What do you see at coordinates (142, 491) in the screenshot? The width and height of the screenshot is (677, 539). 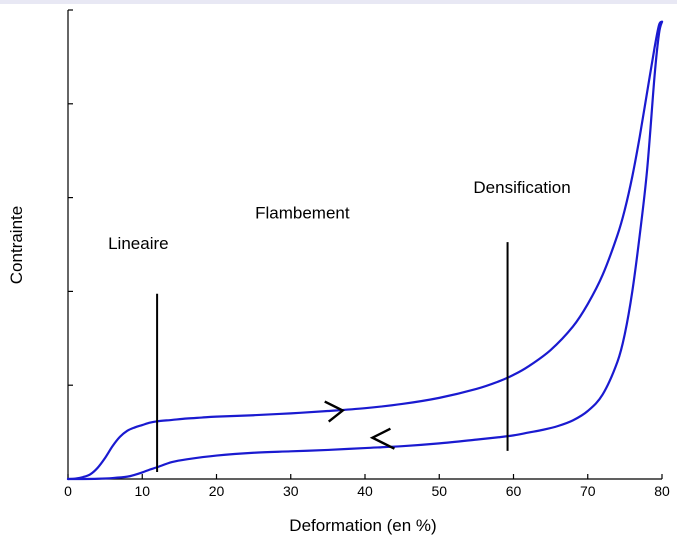 I see `x-tick-label: 10` at bounding box center [142, 491].